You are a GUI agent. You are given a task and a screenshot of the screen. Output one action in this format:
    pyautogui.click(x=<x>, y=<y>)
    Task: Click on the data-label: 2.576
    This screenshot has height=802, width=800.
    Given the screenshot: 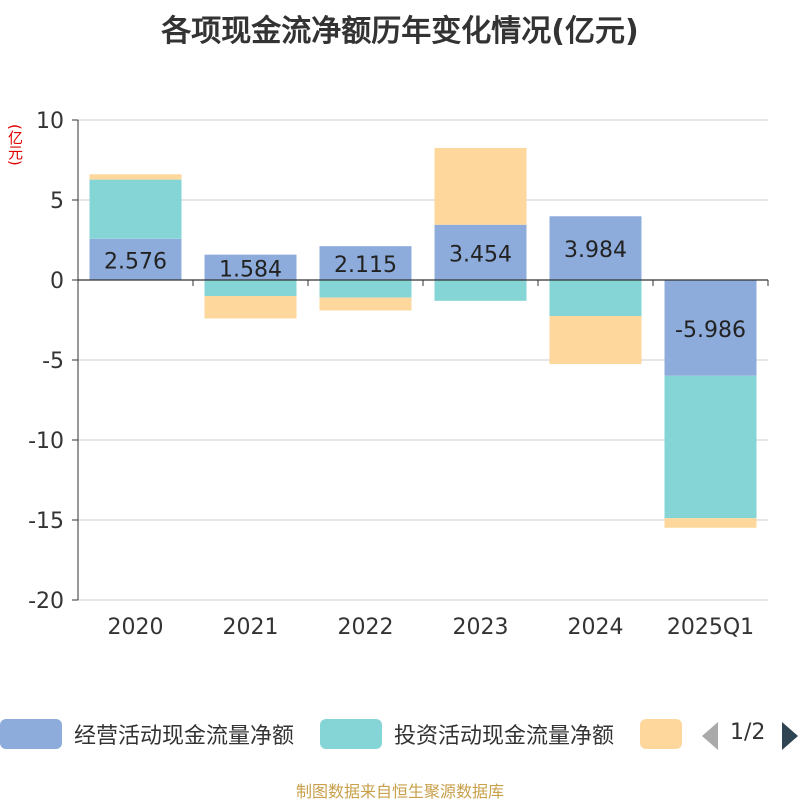 What is the action you would take?
    pyautogui.click(x=135, y=261)
    